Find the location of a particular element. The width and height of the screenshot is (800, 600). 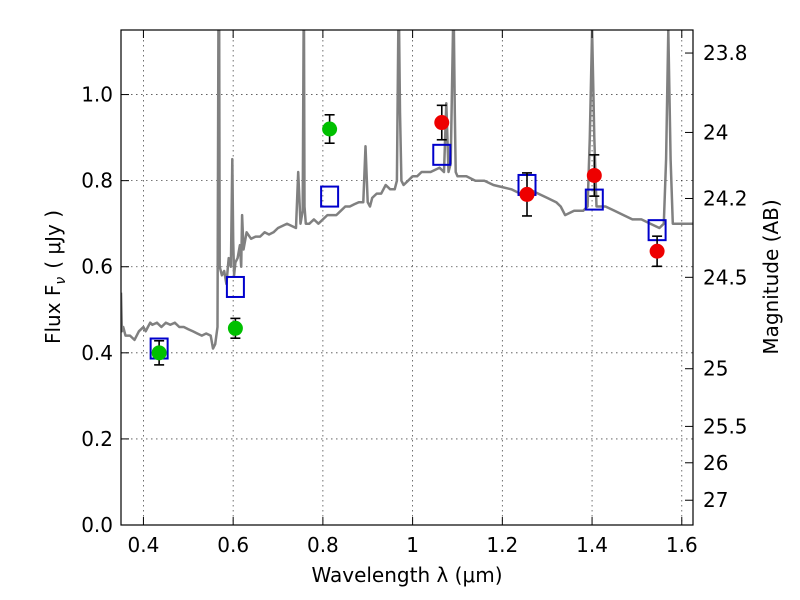

x-axis-title: Wavelength λ (μm) is located at coordinates (406, 575).